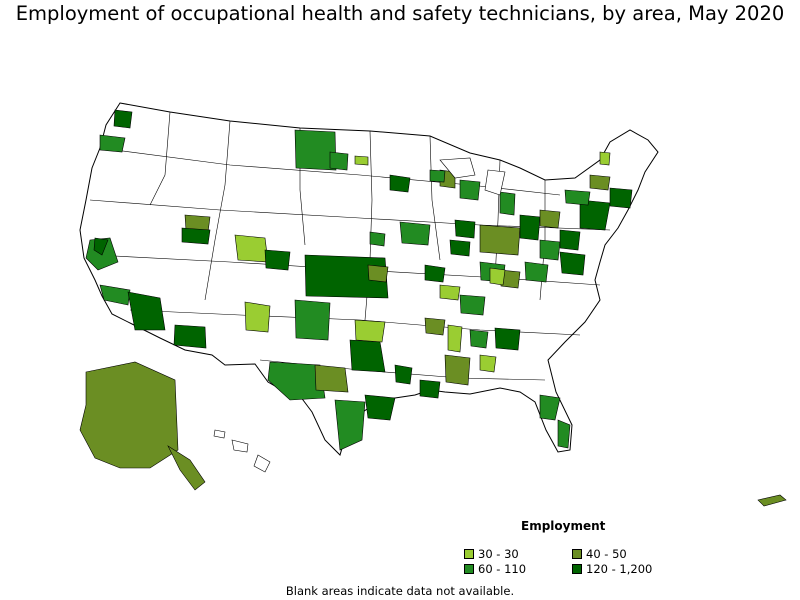  Describe the element at coordinates (502, 569) in the screenshot. I see `legend-label: 60 - 110` at that location.